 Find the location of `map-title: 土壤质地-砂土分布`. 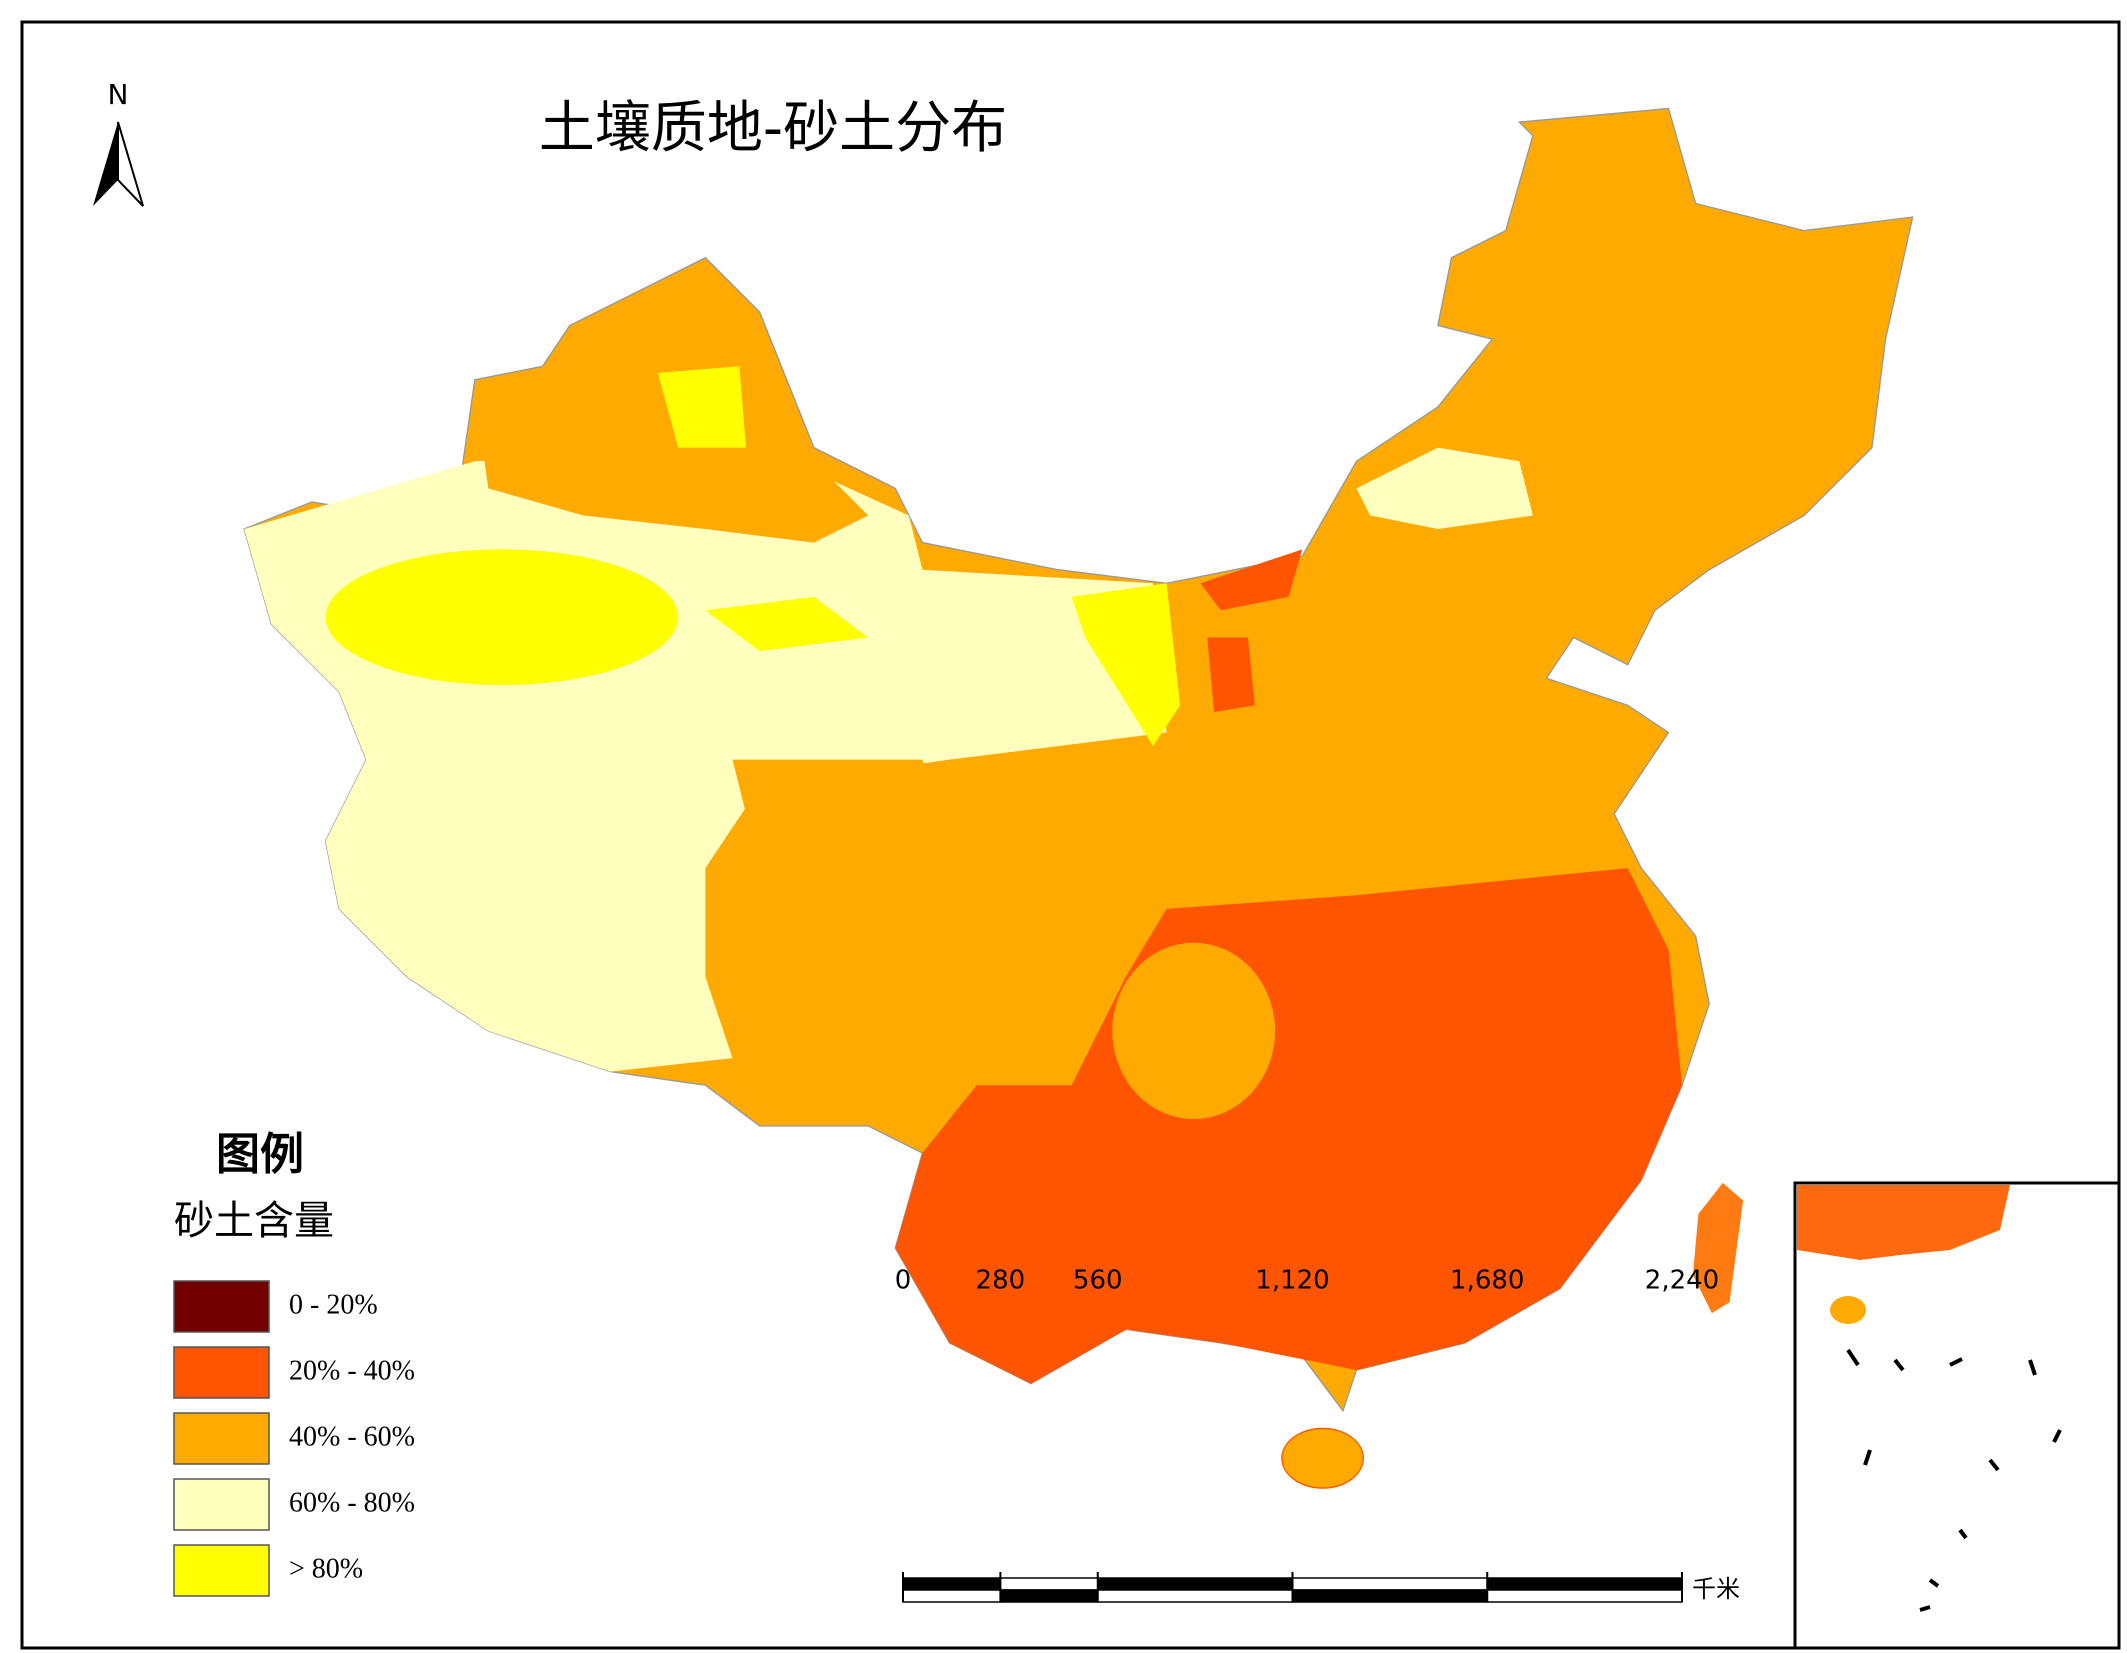

map-title: 土壤质地-砂土分布 is located at coordinates (773, 128).